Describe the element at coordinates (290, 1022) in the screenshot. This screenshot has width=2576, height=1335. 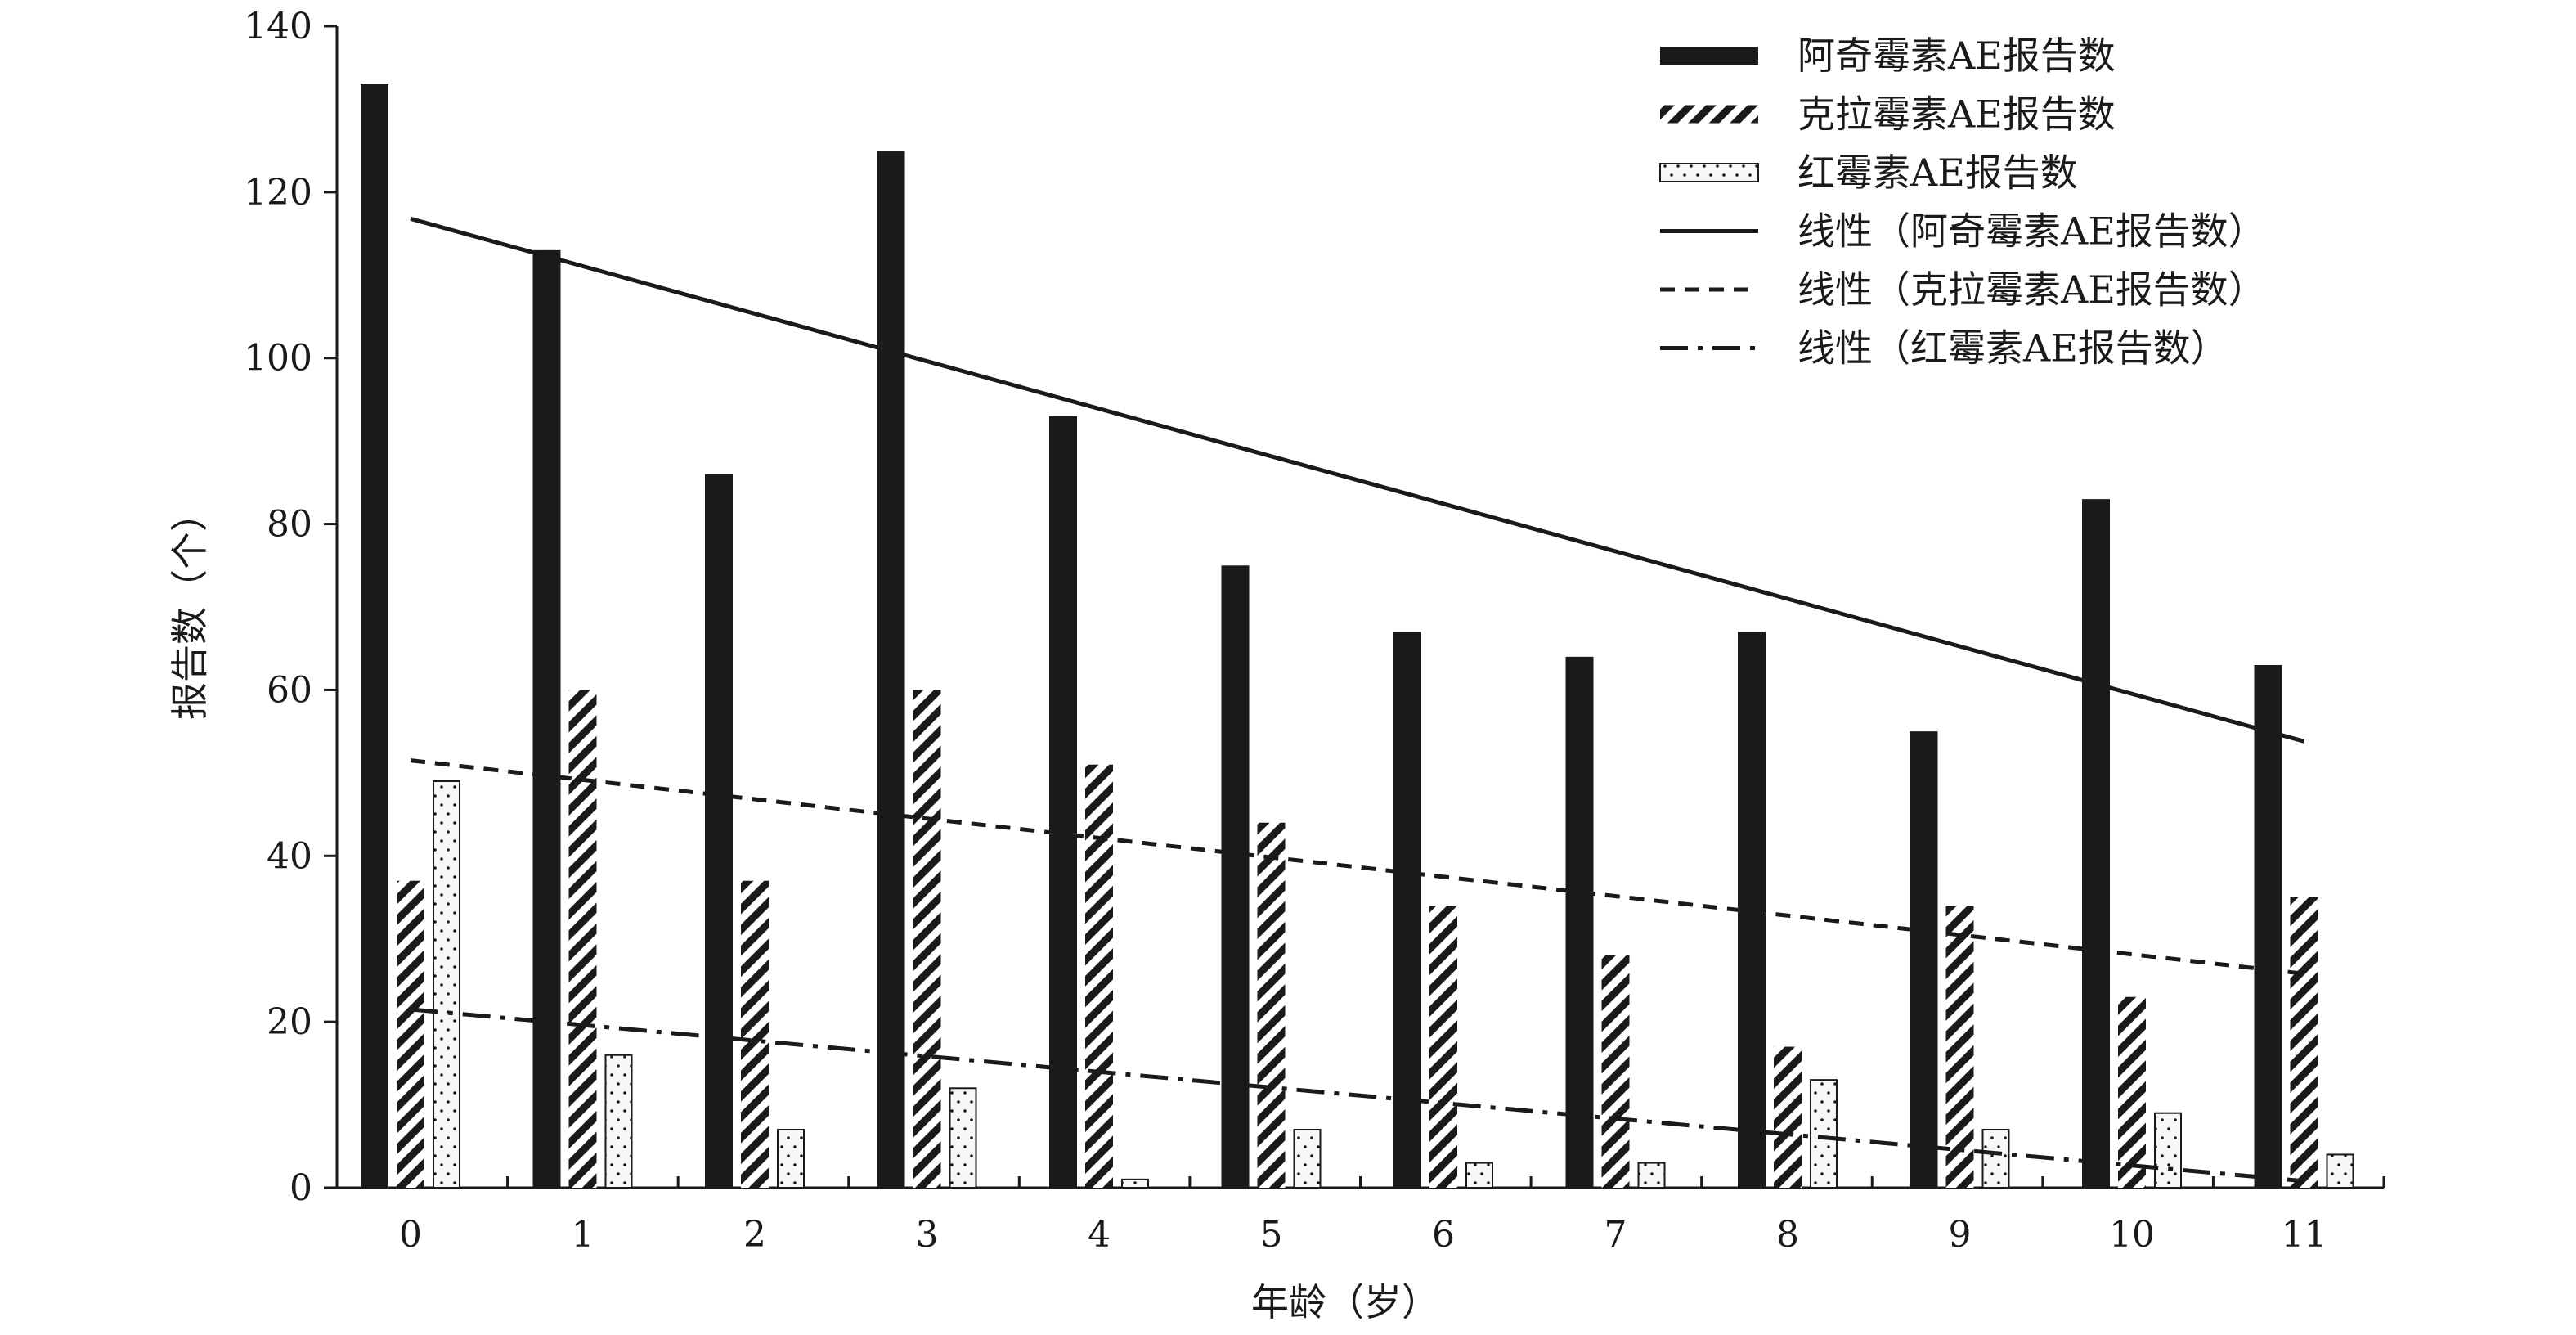
I see `y-tick-label: 20` at that location.